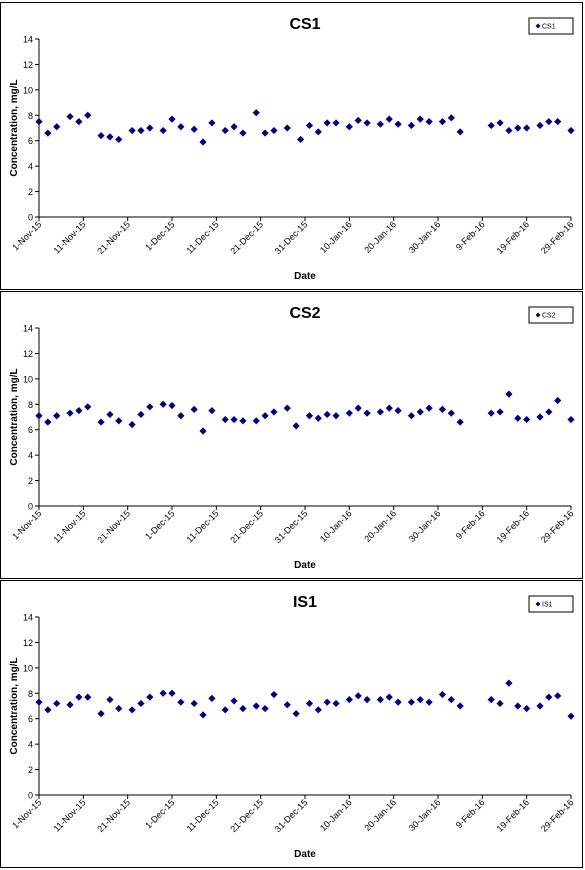 The width and height of the screenshot is (585, 870). I want to click on x-tick-label: 31-Dec-15, so click(291, 237).